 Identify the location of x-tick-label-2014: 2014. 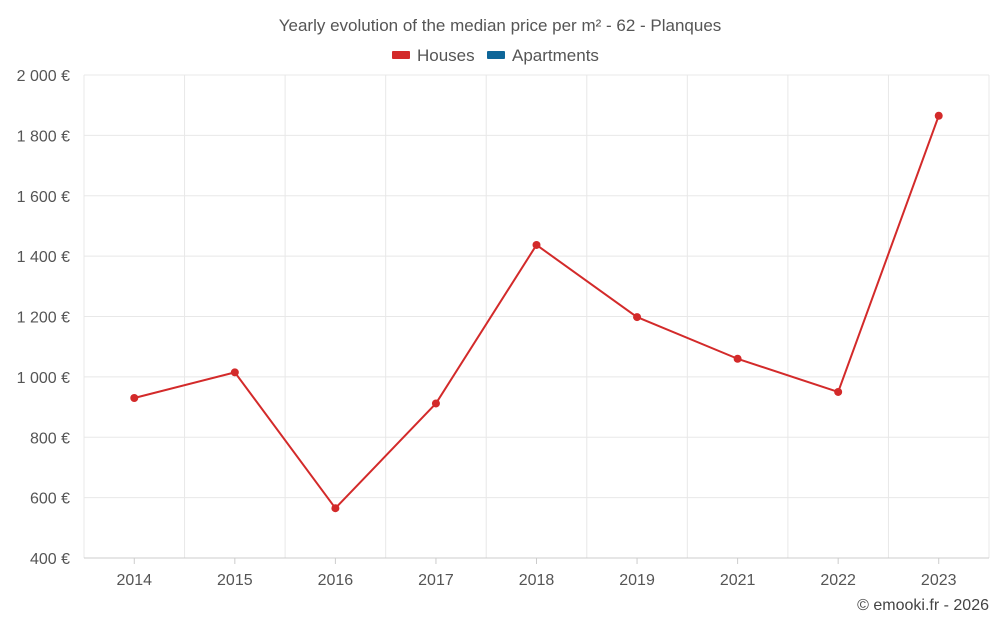
(134, 580).